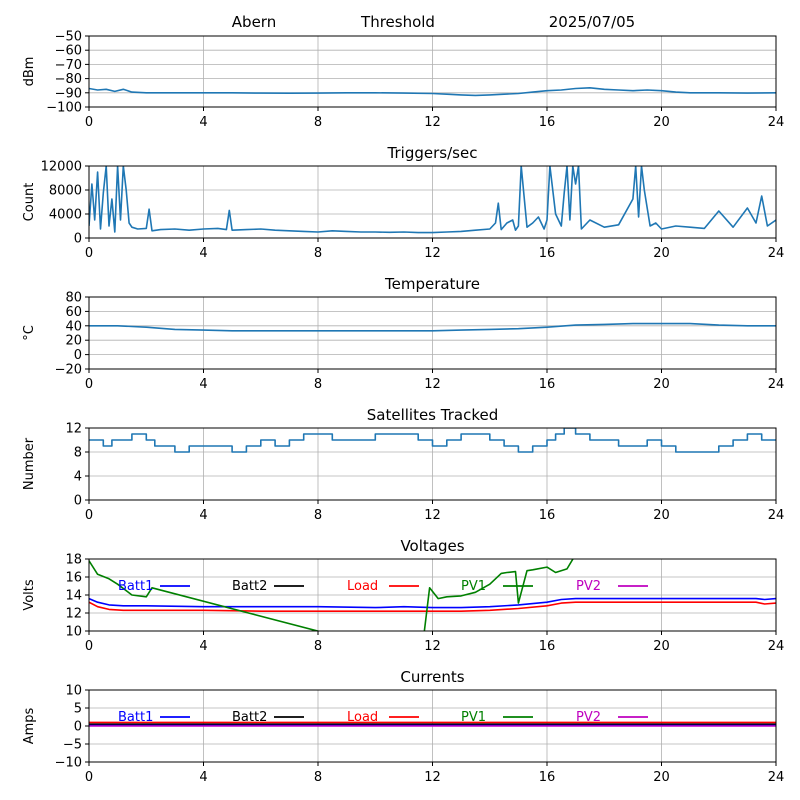 The width and height of the screenshot is (800, 800). Describe the element at coordinates (432, 153) in the screenshot. I see `chart-title: Triggers/sec` at that location.